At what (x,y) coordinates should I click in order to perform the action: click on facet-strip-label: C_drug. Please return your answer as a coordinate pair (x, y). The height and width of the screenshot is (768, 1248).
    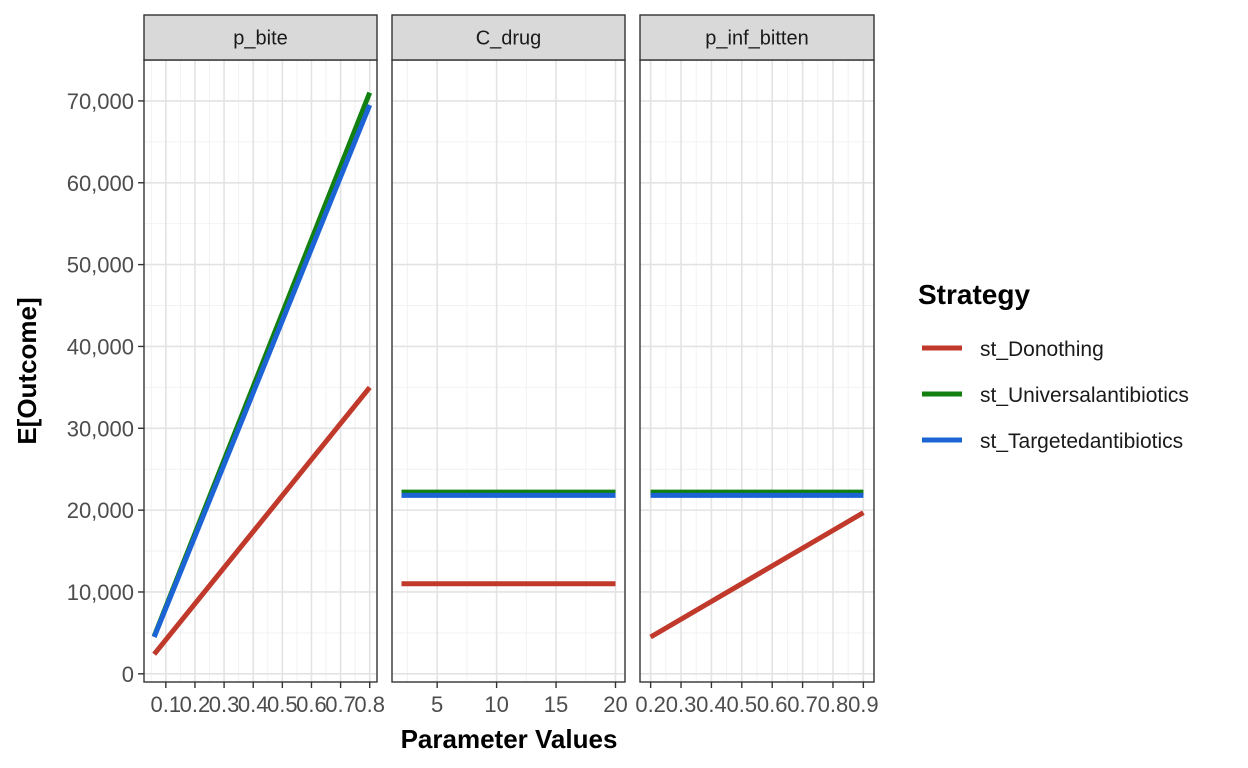
    Looking at the image, I should click on (509, 39).